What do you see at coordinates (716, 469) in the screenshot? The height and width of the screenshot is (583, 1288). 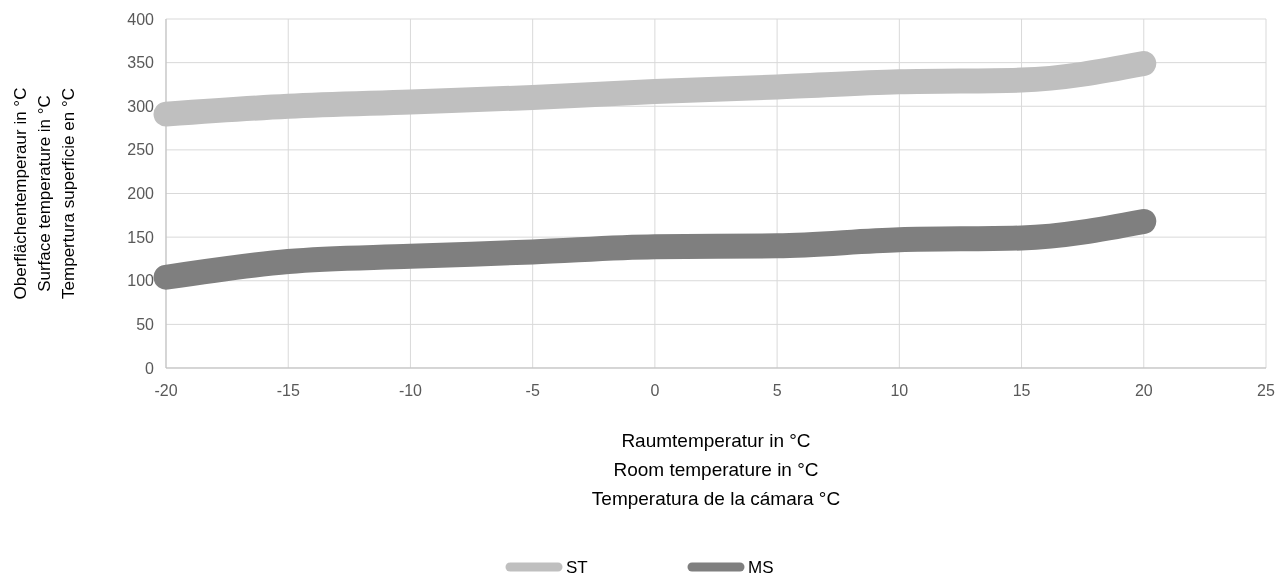 I see `x-axis-title: Raumtemperatur in °C Room temperature in °C Temperatura de la cámara °C` at bounding box center [716, 469].